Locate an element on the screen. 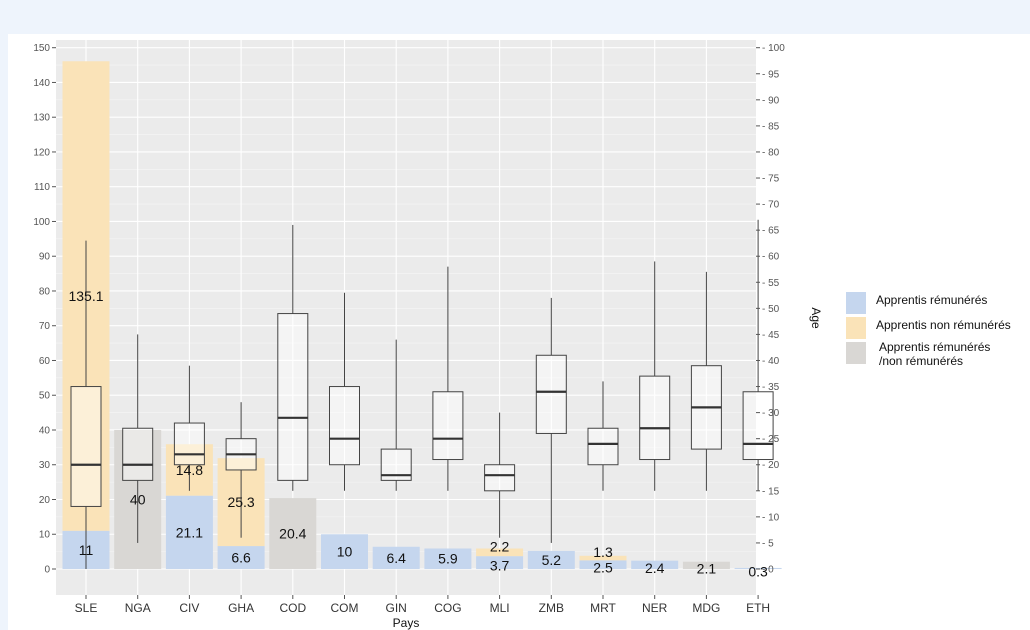 This screenshot has height=630, width=1030. x-tick-label: GHA is located at coordinates (241, 608).